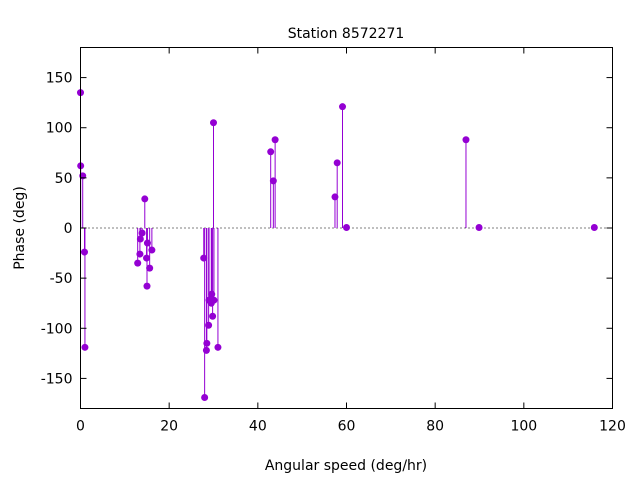 This screenshot has width=640, height=484. What do you see at coordinates (68, 229) in the screenshot?
I see `y-tick-label: 0` at bounding box center [68, 229].